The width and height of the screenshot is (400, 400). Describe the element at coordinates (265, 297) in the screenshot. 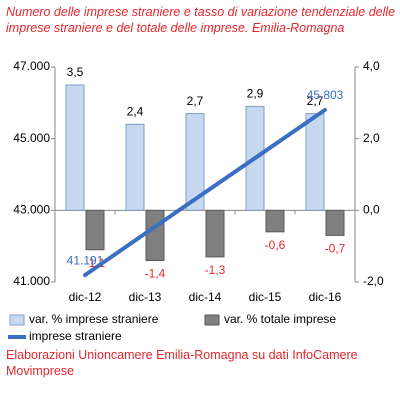

I see `x-tick-label: dic-15` at that location.